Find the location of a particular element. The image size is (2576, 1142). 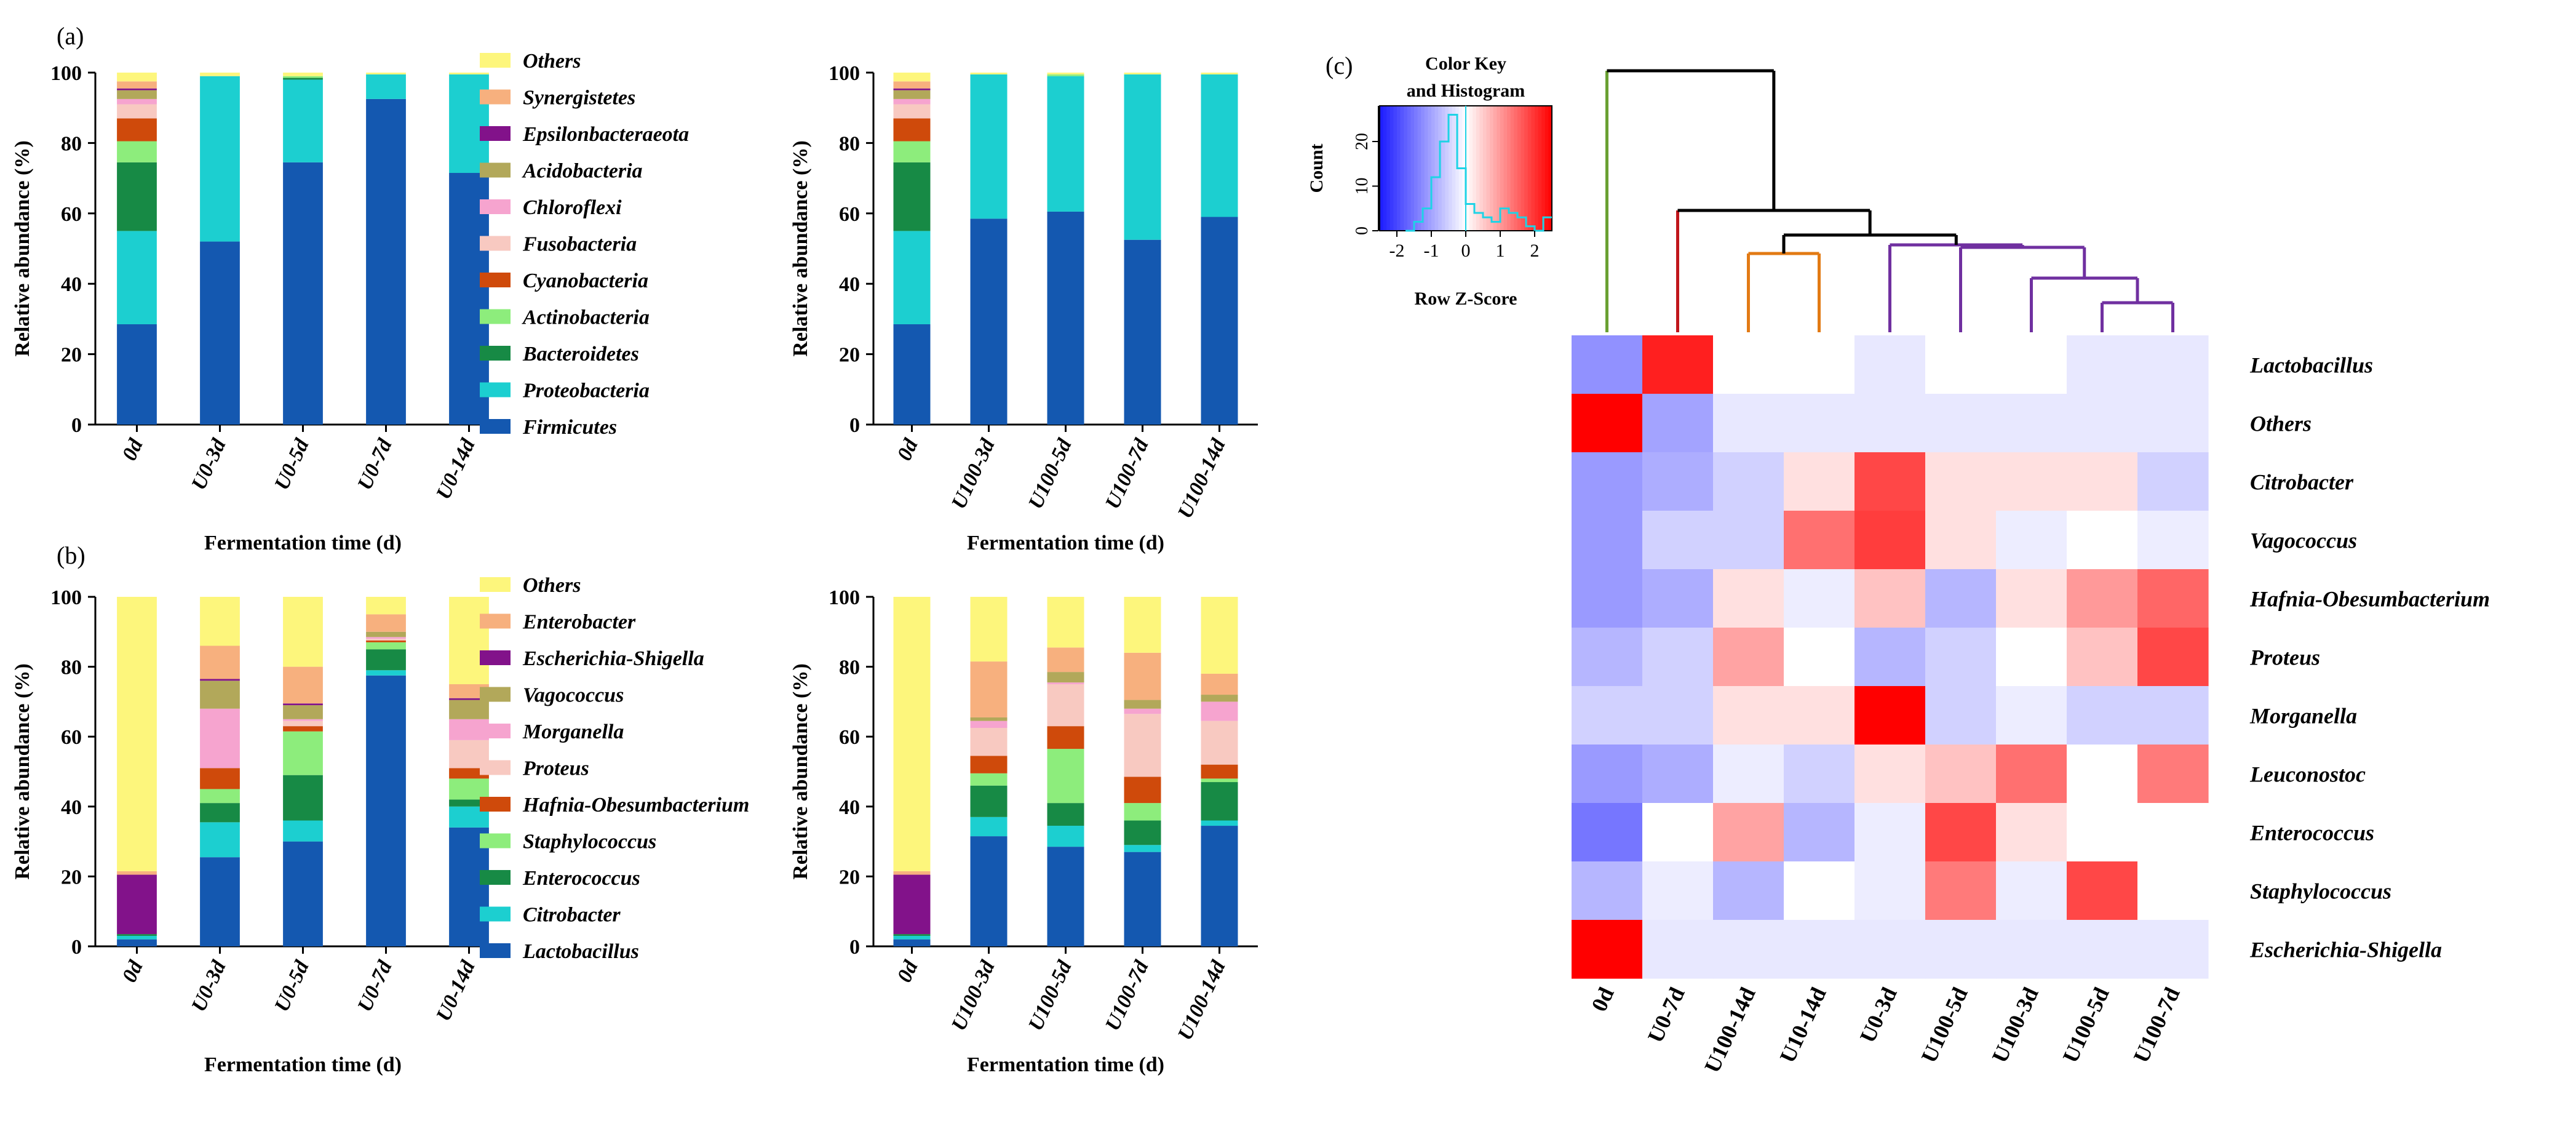

legend-label-cyanobacteria: Cyanobacteria is located at coordinates (585, 281).